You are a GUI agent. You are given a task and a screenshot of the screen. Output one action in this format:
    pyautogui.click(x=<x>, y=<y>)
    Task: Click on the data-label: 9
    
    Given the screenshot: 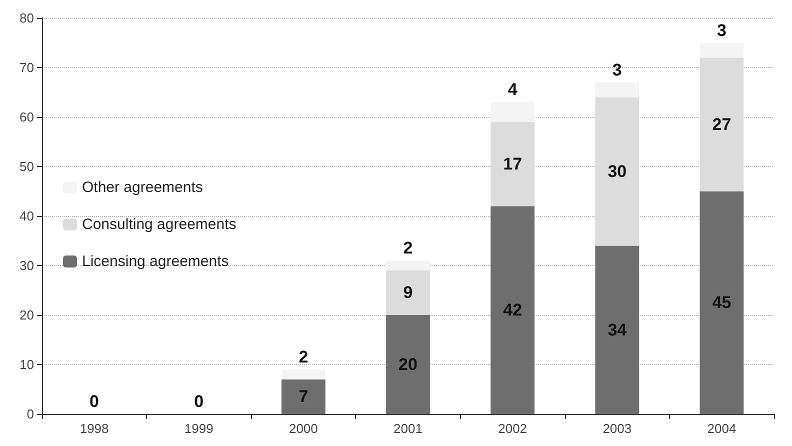 What is the action you would take?
    pyautogui.click(x=408, y=292)
    